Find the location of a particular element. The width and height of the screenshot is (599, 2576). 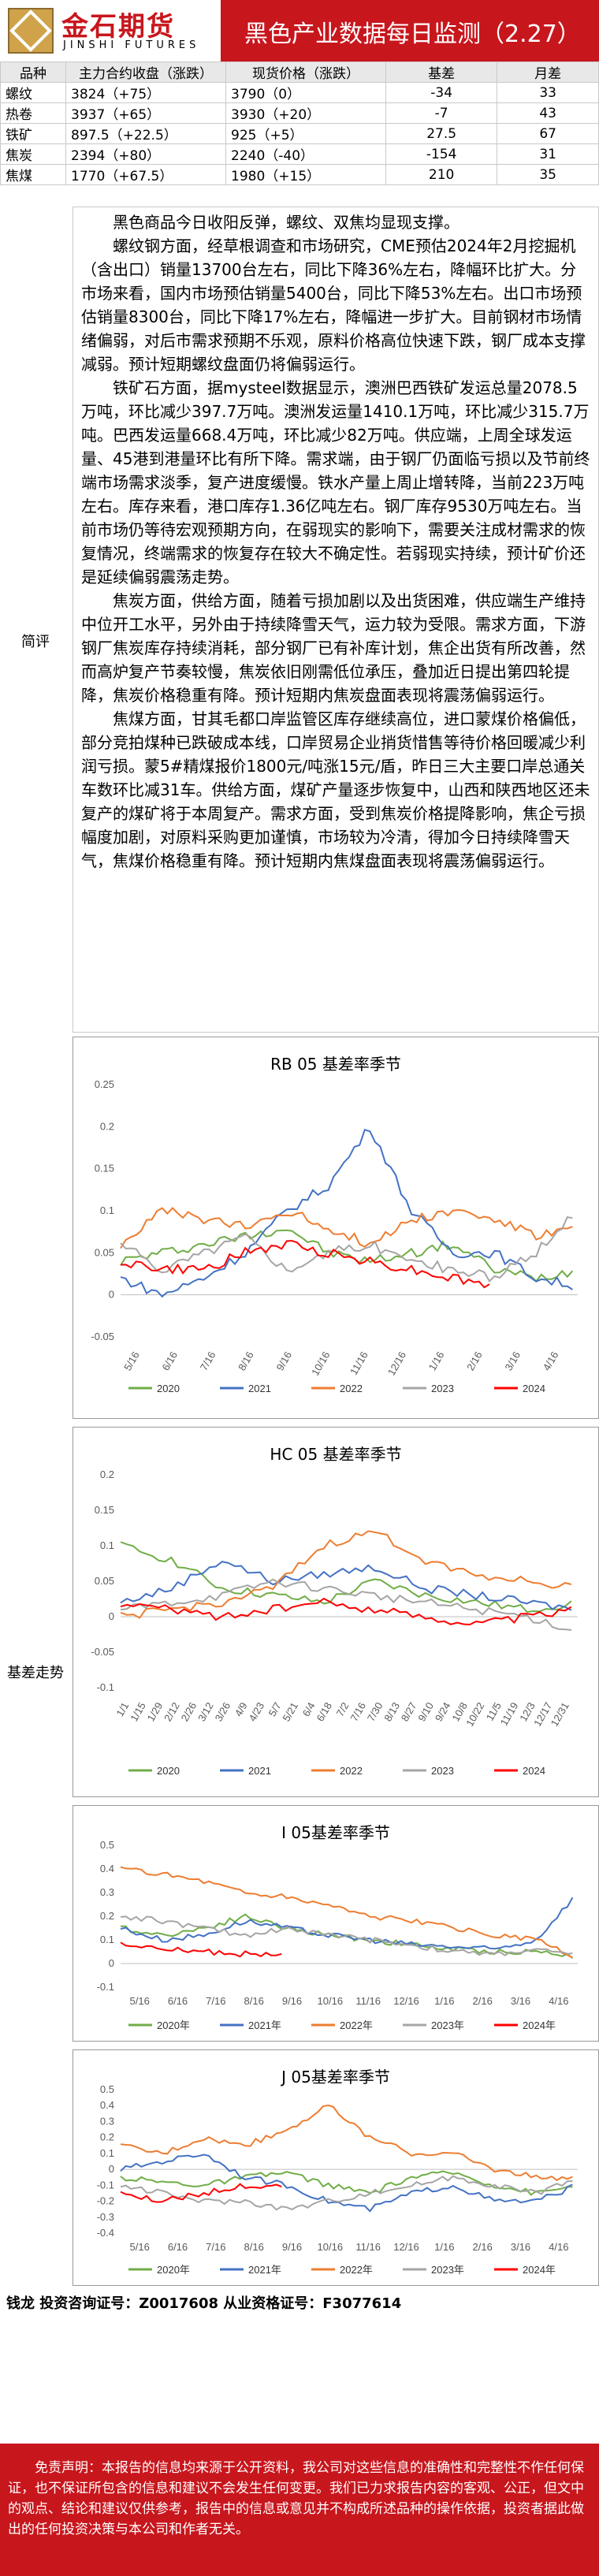

table-cell: 3930（+20） is located at coordinates (305, 113).